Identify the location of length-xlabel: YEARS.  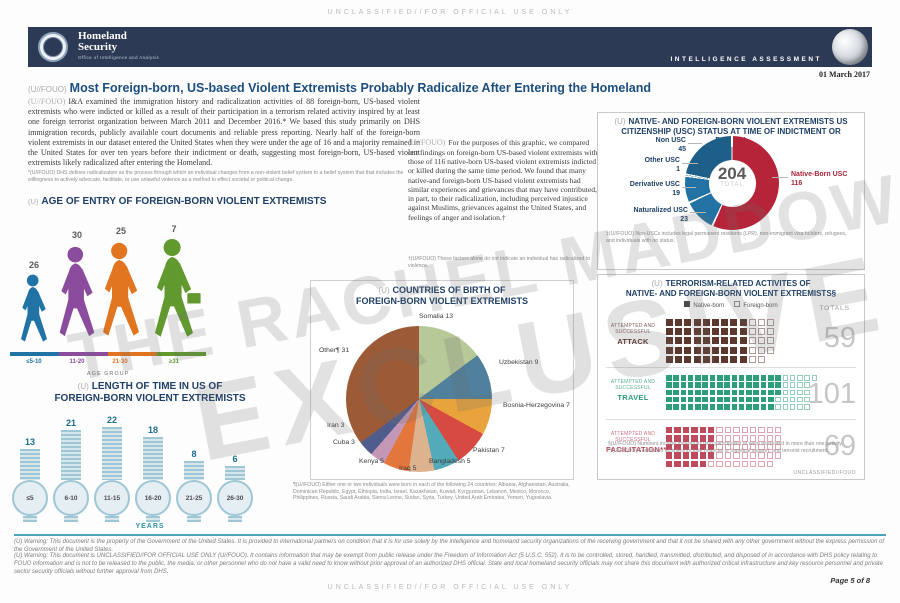
(150, 526).